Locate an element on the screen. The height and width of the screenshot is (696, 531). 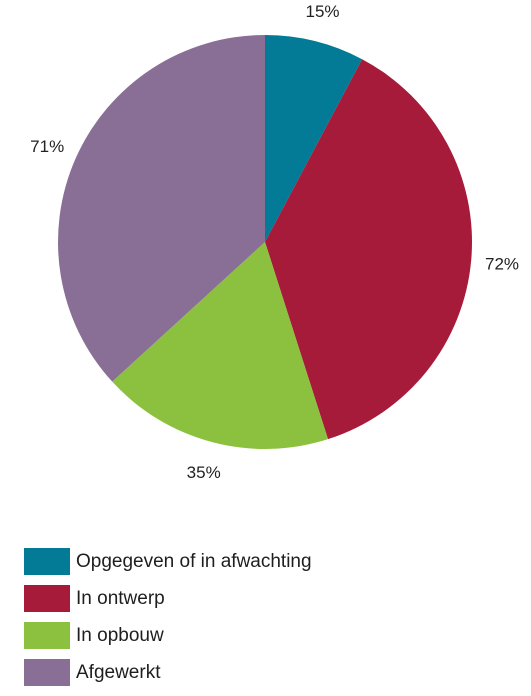
legend-swatch-in-opbouw is located at coordinates (47, 635).